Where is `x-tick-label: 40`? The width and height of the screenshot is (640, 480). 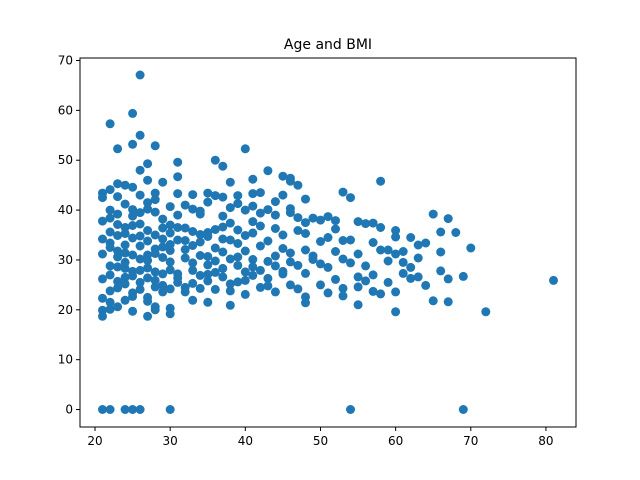 x-tick-label: 40 is located at coordinates (245, 441).